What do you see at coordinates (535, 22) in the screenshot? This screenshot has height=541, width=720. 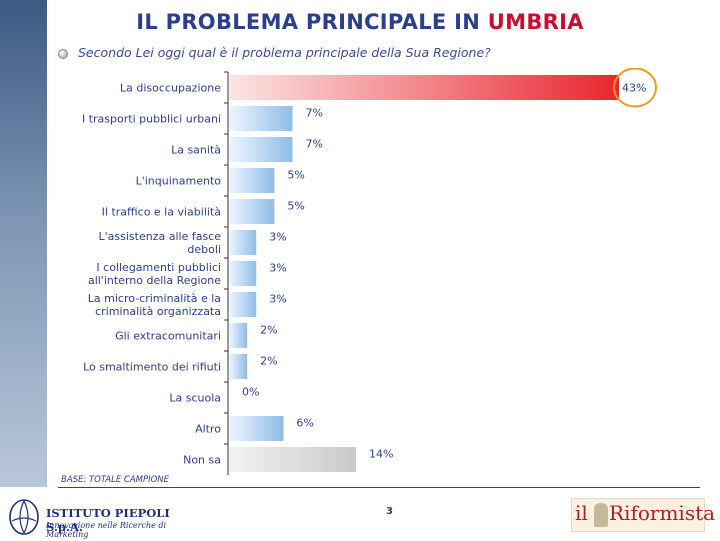 I see `title-highlight: UMBRIA` at bounding box center [535, 22].